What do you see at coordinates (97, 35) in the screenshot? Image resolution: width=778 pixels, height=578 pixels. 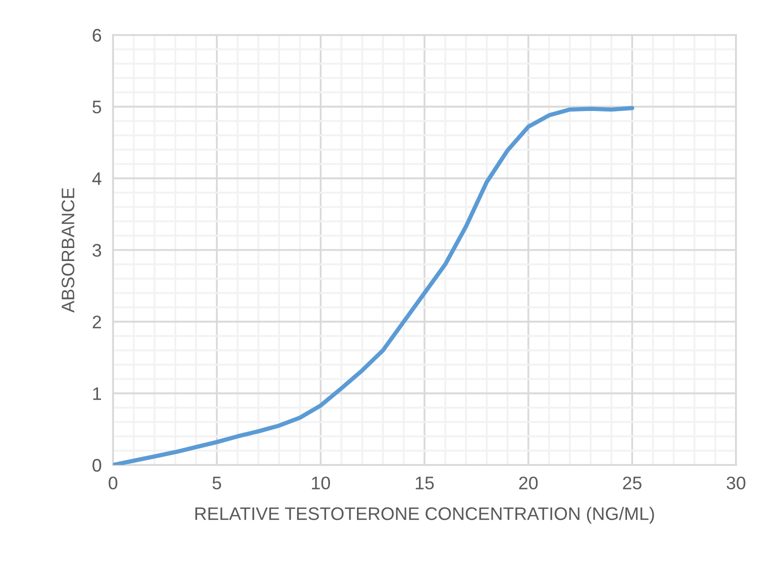 I see `y-tick-label: 6` at bounding box center [97, 35].